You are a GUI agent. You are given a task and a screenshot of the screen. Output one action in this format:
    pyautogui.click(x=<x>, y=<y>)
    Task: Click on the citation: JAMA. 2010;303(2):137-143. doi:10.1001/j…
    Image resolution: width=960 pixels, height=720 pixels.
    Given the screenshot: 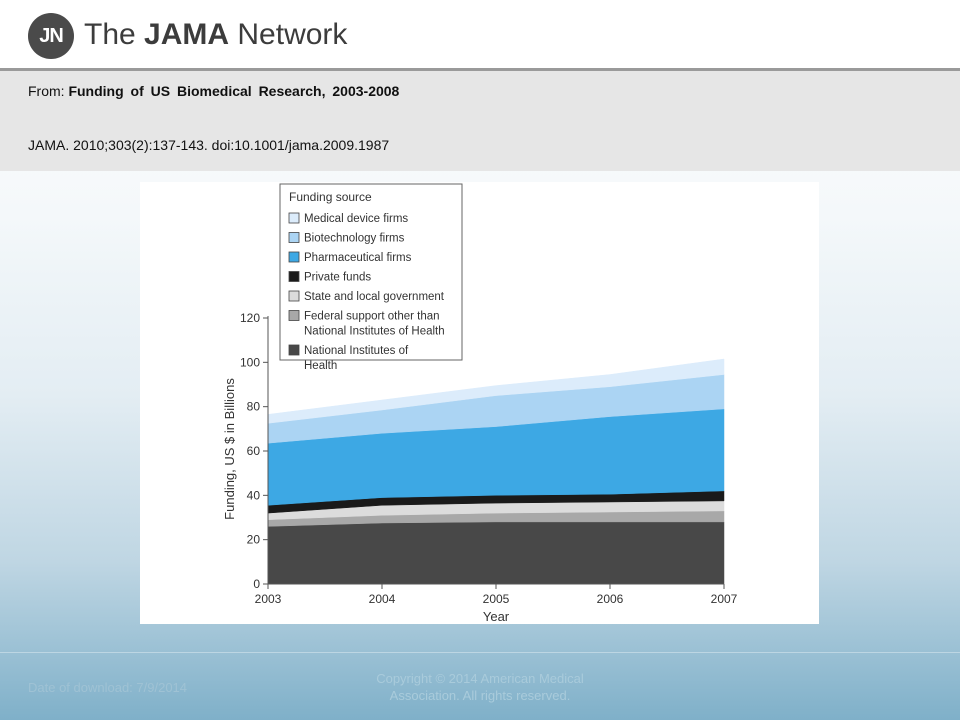 What is the action you would take?
    pyautogui.click(x=209, y=145)
    